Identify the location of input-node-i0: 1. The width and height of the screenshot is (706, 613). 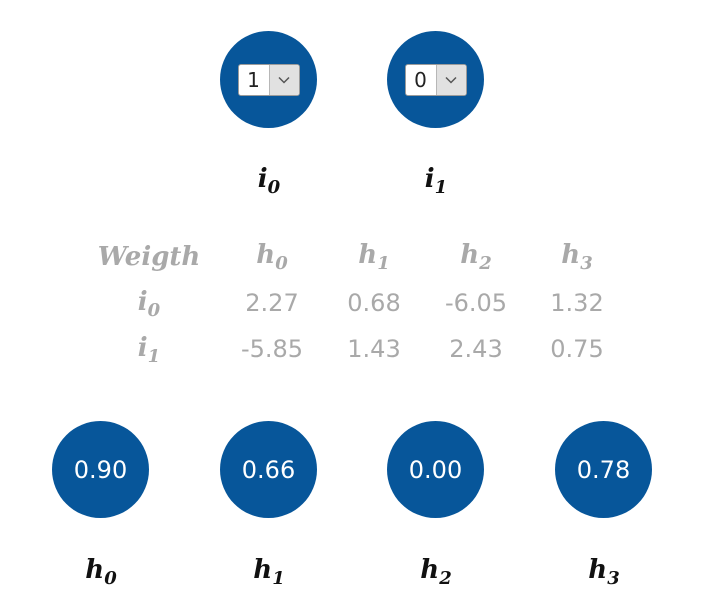
(268, 79).